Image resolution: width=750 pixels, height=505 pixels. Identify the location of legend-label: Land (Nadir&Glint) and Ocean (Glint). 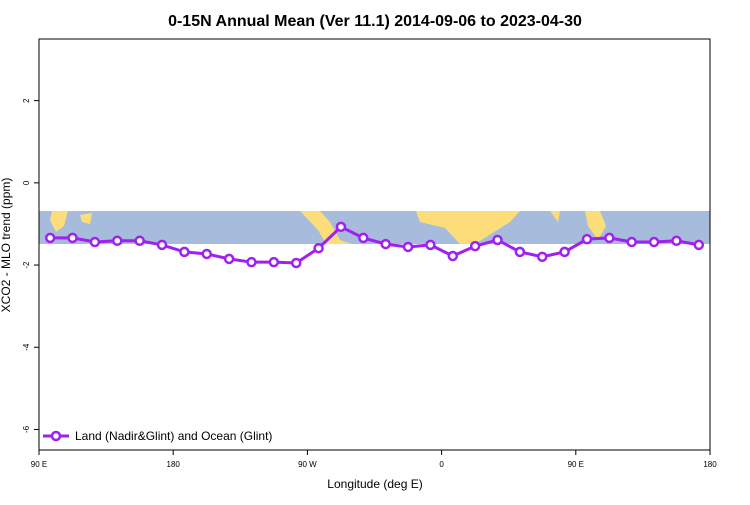
(173, 436).